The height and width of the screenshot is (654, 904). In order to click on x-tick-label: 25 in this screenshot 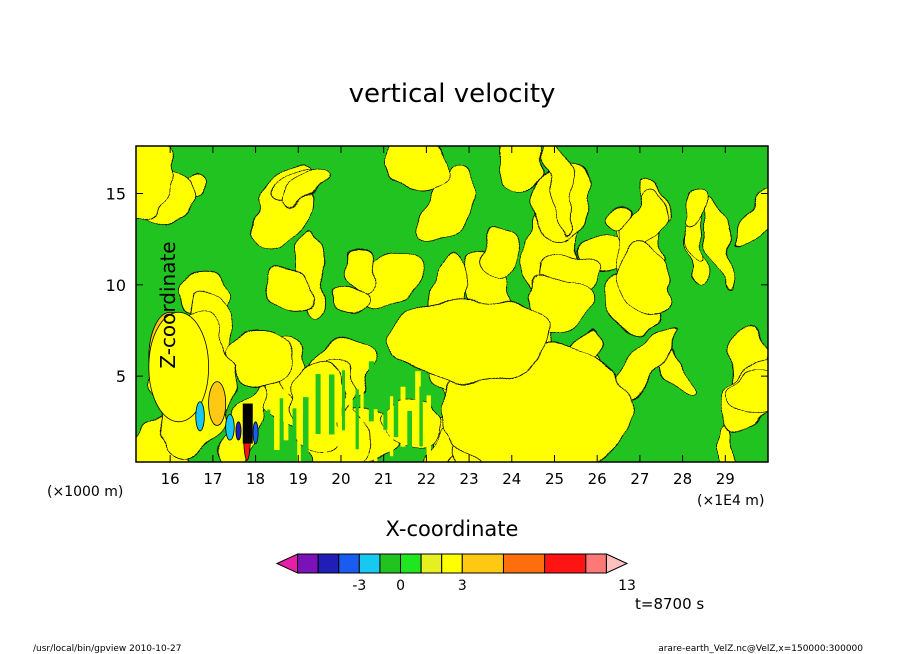, I will do `click(554, 479)`.